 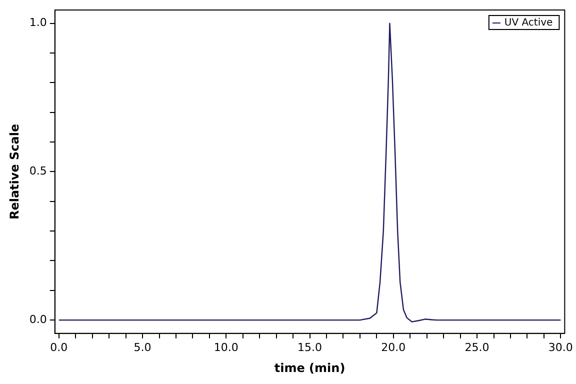 What do you see at coordinates (528, 23) in the screenshot?
I see `legend-label: UV Active` at bounding box center [528, 23].